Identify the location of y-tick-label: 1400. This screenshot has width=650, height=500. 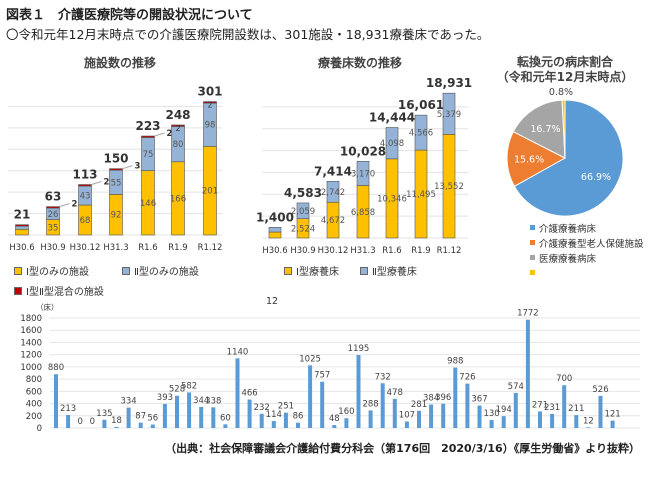
(31, 343).